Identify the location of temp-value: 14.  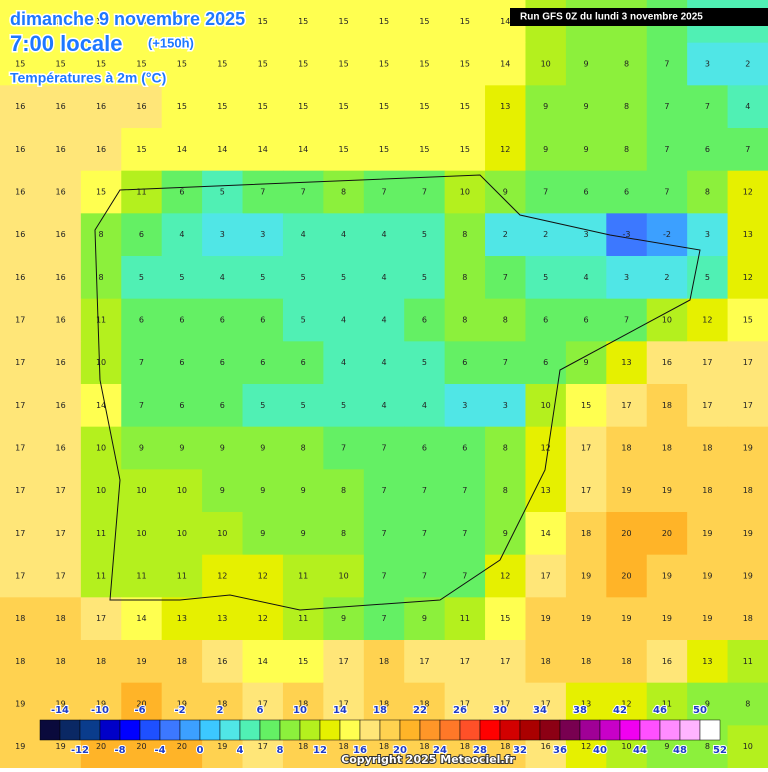
(101, 405).